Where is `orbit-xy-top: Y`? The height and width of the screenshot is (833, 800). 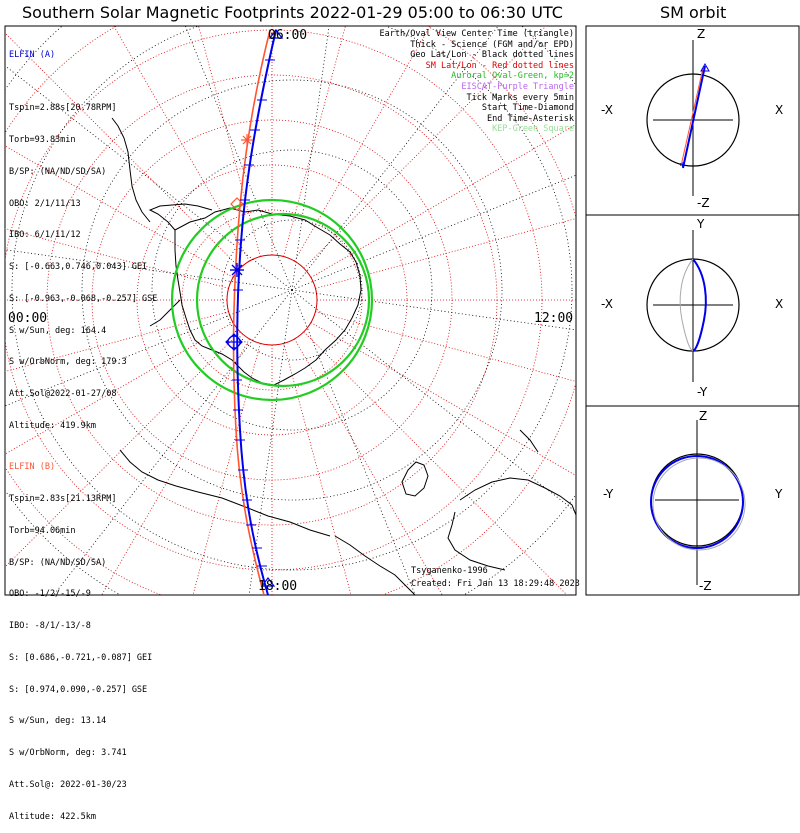
orbit-xy-top: Y is located at coordinates (700, 224).